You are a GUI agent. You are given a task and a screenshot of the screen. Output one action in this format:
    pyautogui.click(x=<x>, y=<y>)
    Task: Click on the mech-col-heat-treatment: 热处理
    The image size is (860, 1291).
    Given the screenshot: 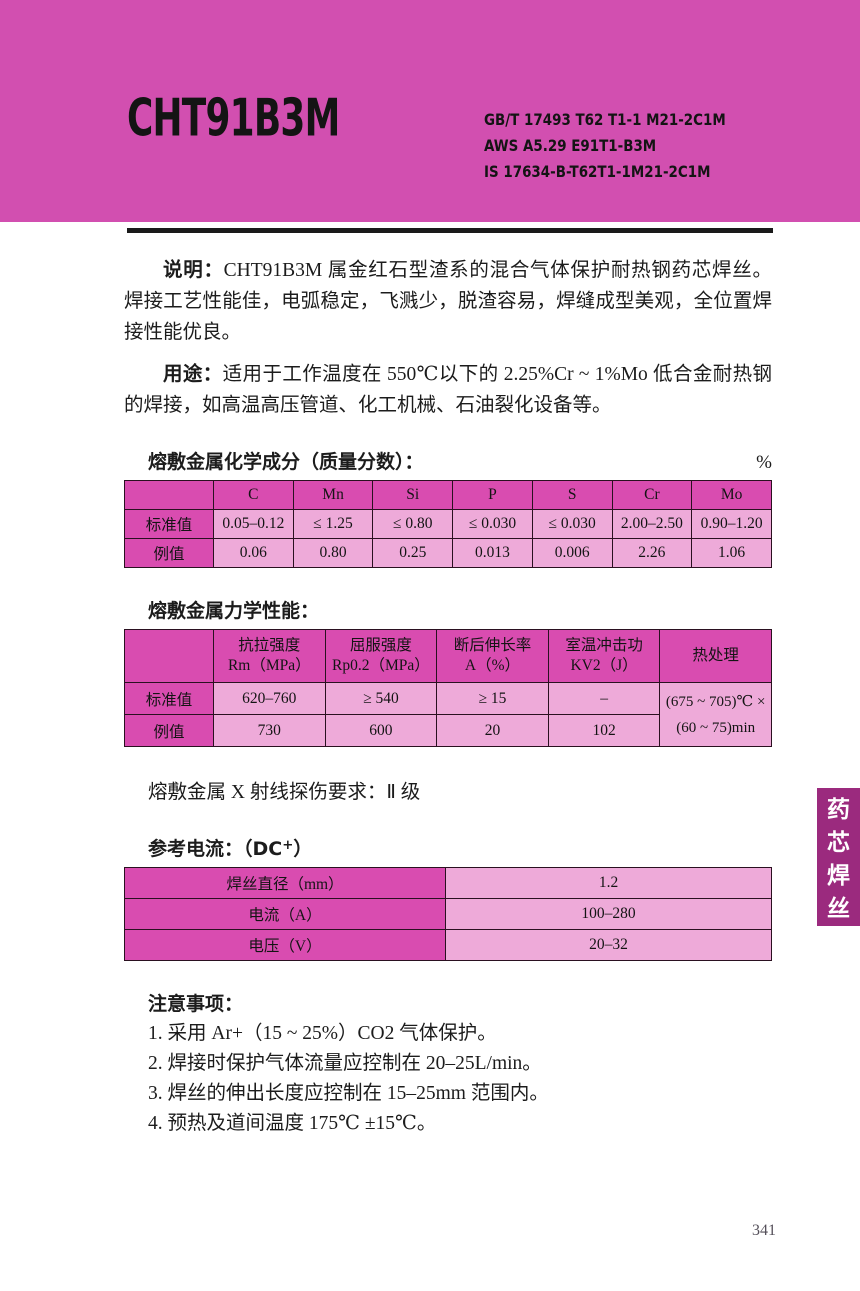 What is the action you would take?
    pyautogui.click(x=715, y=656)
    